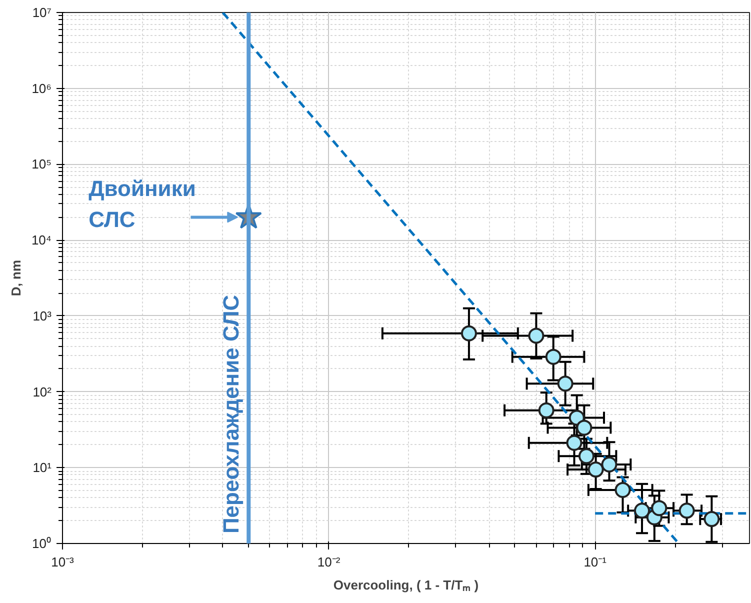 The height and width of the screenshot is (603, 751). I want to click on y-tick-label: 10⁷, so click(42, 12).